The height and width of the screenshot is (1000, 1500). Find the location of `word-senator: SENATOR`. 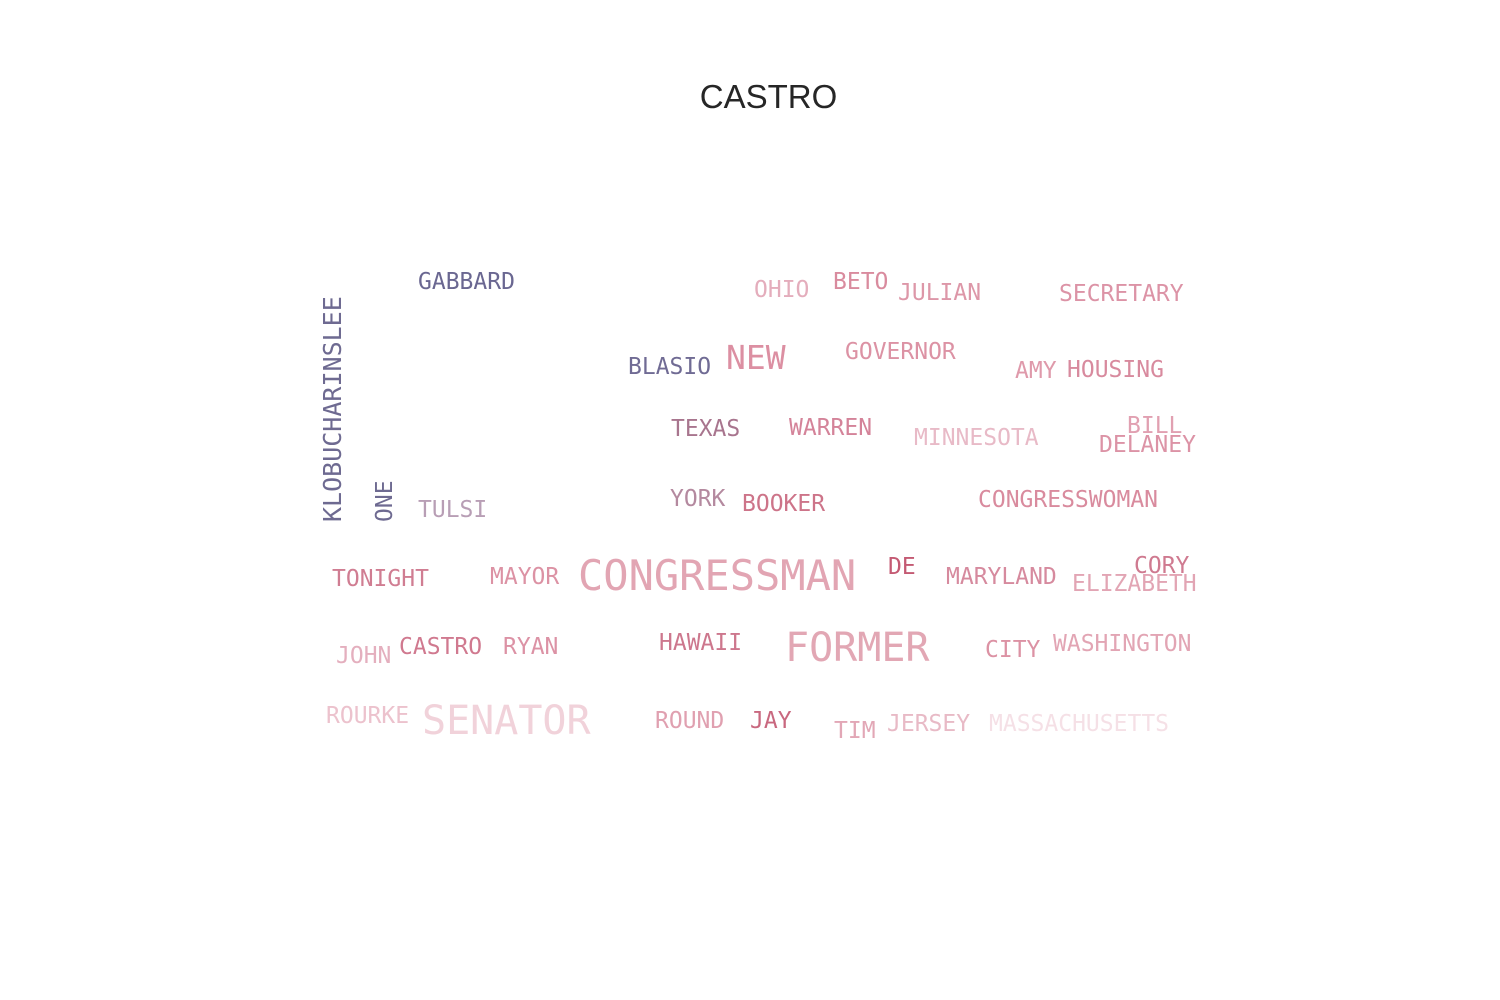

word-senator: SENATOR is located at coordinates (506, 721).